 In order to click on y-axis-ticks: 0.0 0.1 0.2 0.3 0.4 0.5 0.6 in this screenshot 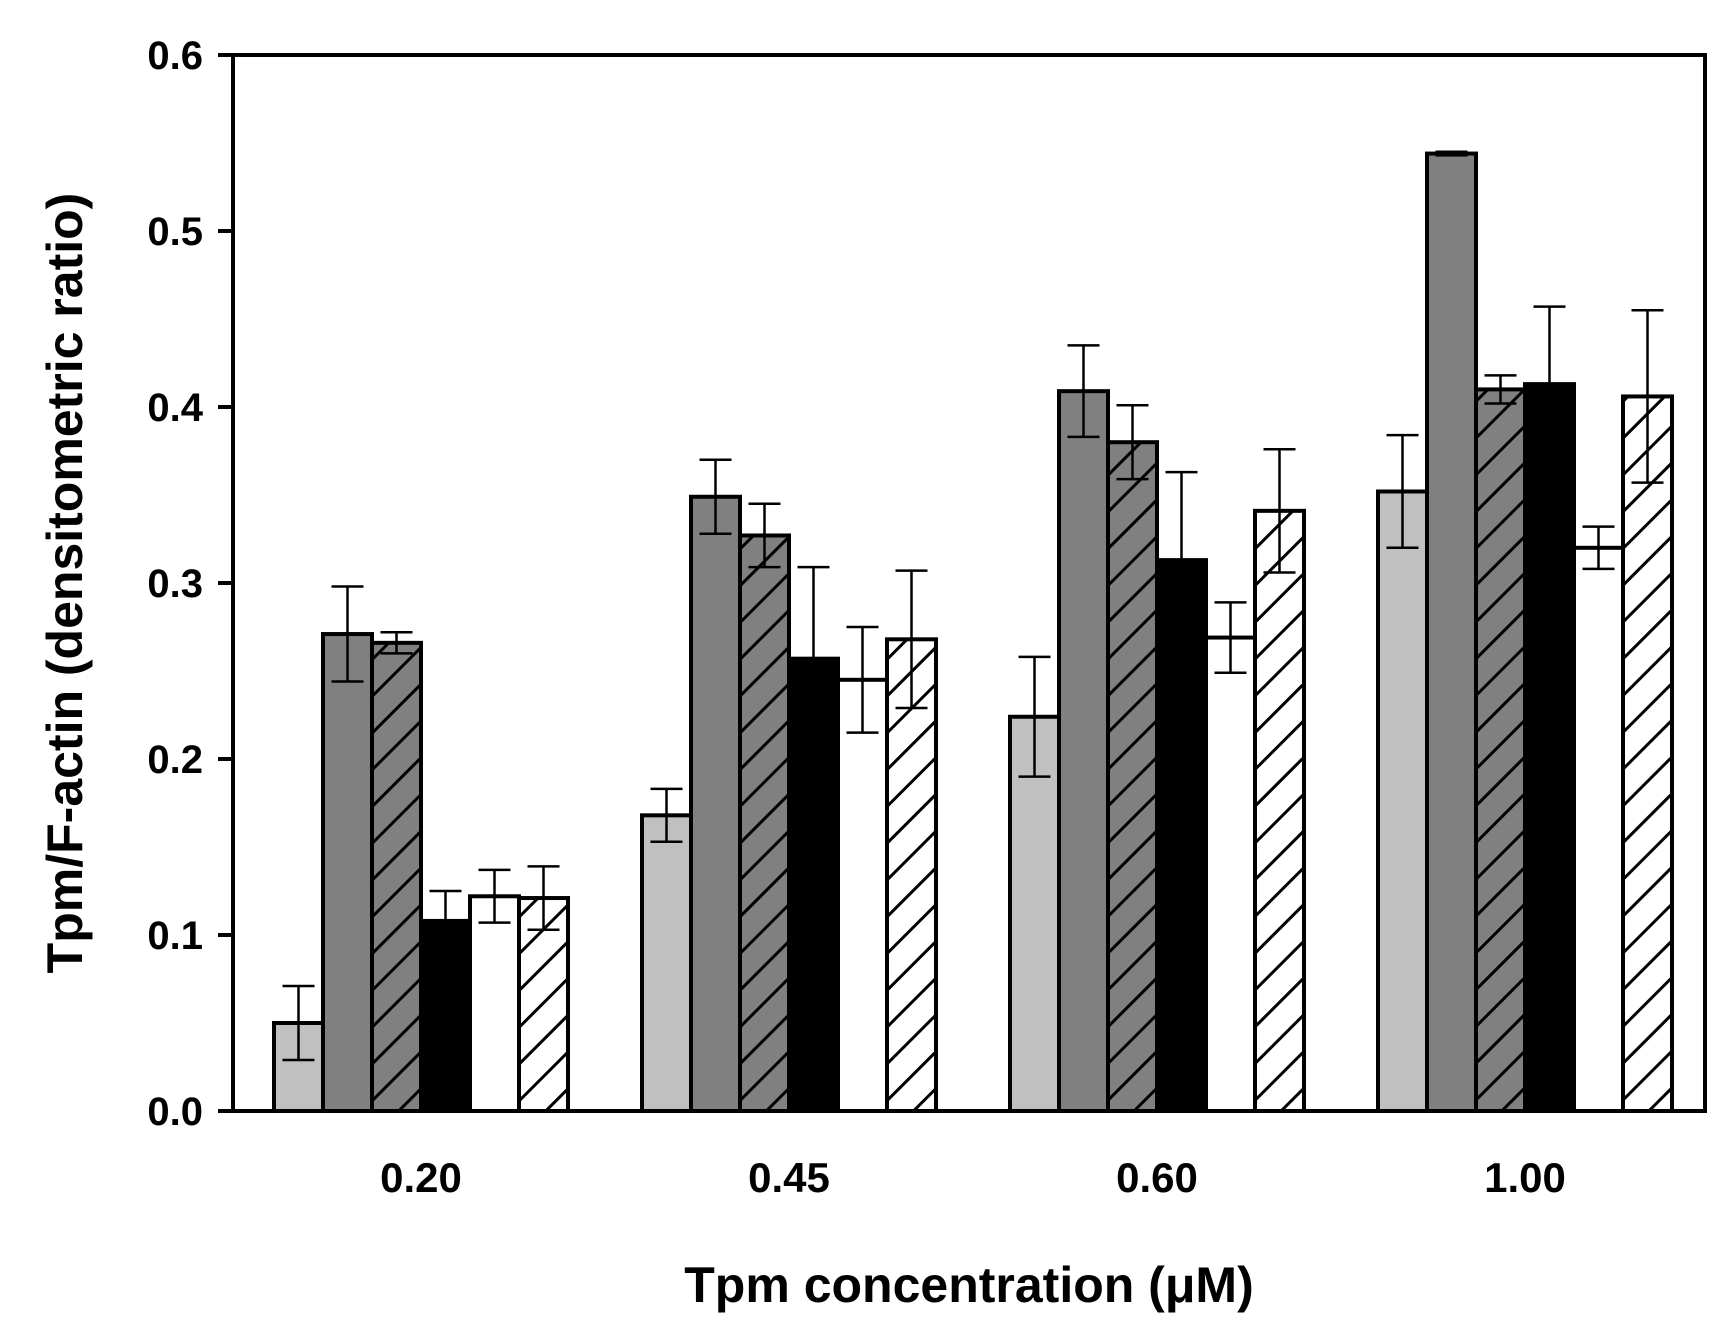, I will do `click(190, 584)`.